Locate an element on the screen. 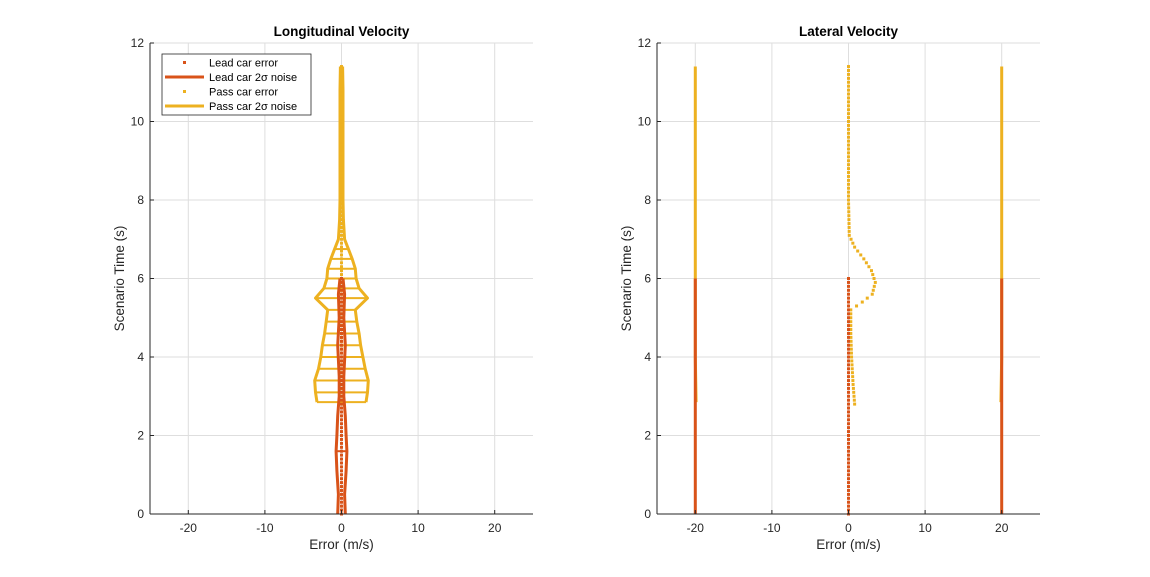 The image size is (1150, 577). y-tick-label: 6 is located at coordinates (647, 279).